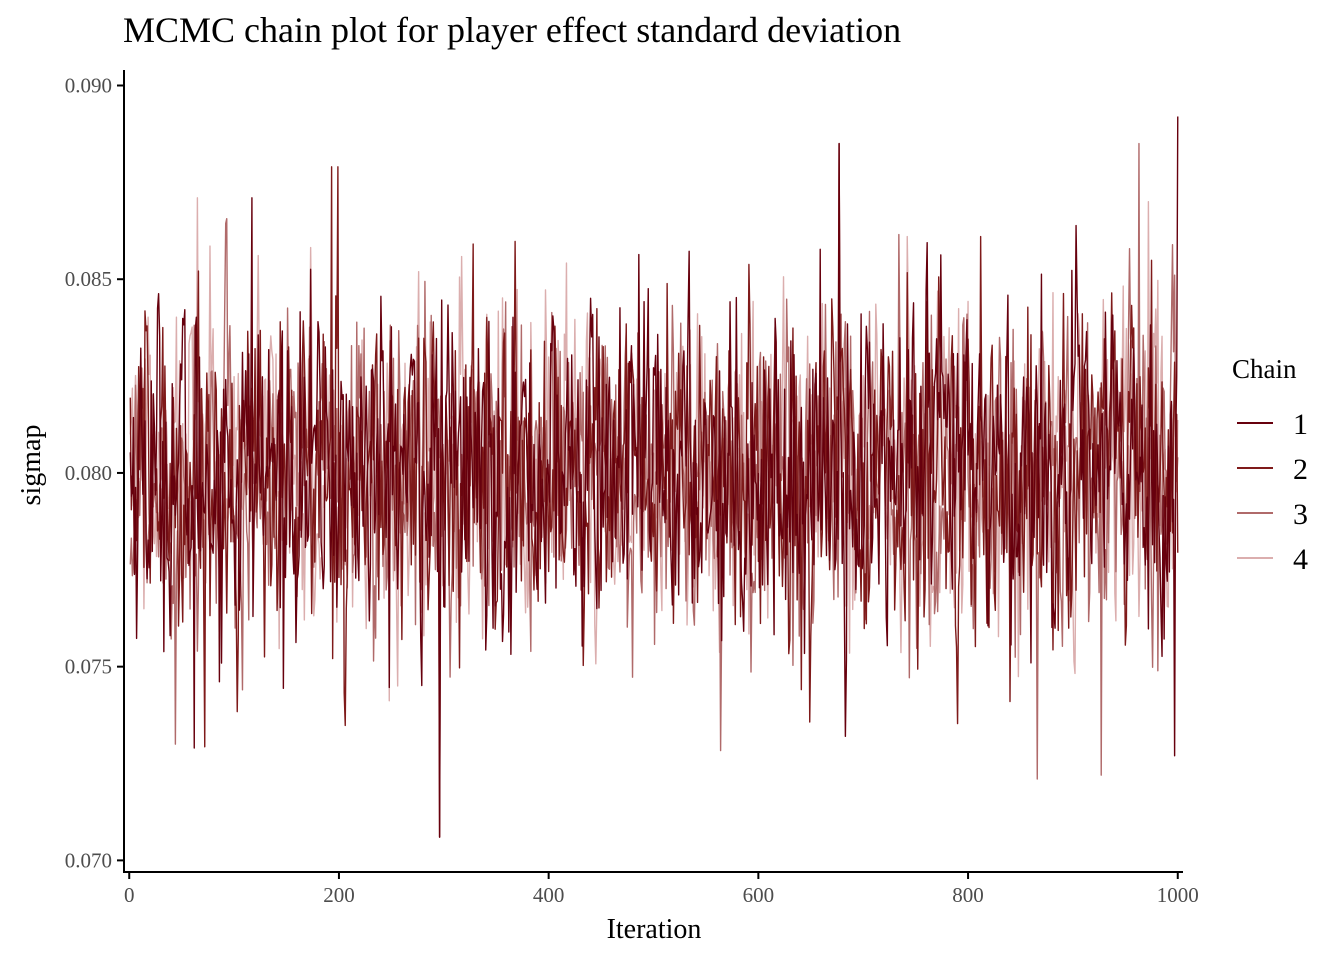 This screenshot has width=1344, height=960. I want to click on legend-label-chain-3: 3, so click(1300, 514).